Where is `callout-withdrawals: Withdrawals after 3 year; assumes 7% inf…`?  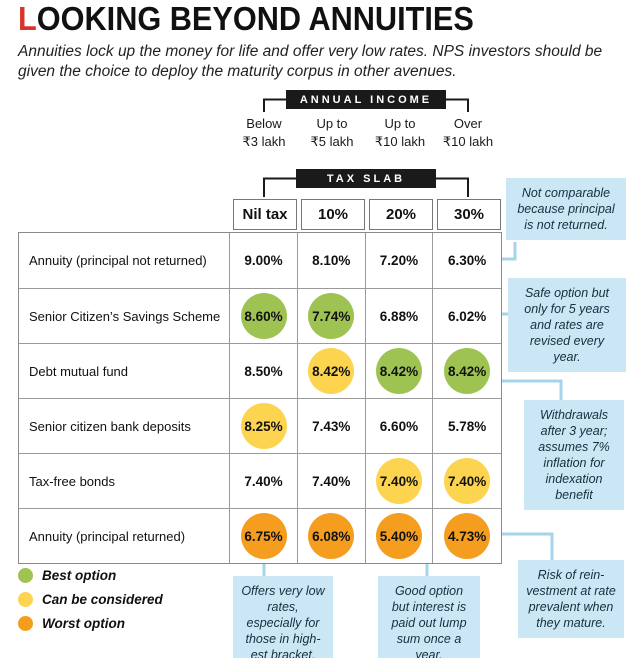 callout-withdrawals: Withdrawals after 3 year; assumes 7% inf… is located at coordinates (574, 455).